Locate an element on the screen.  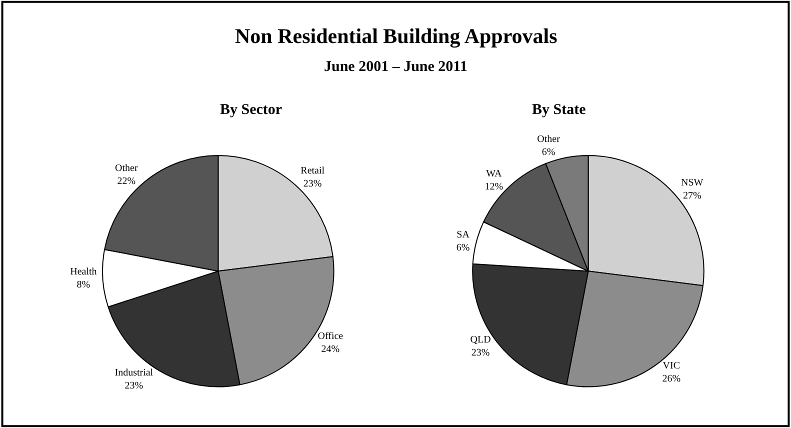
slice-label: VIC is located at coordinates (671, 366).